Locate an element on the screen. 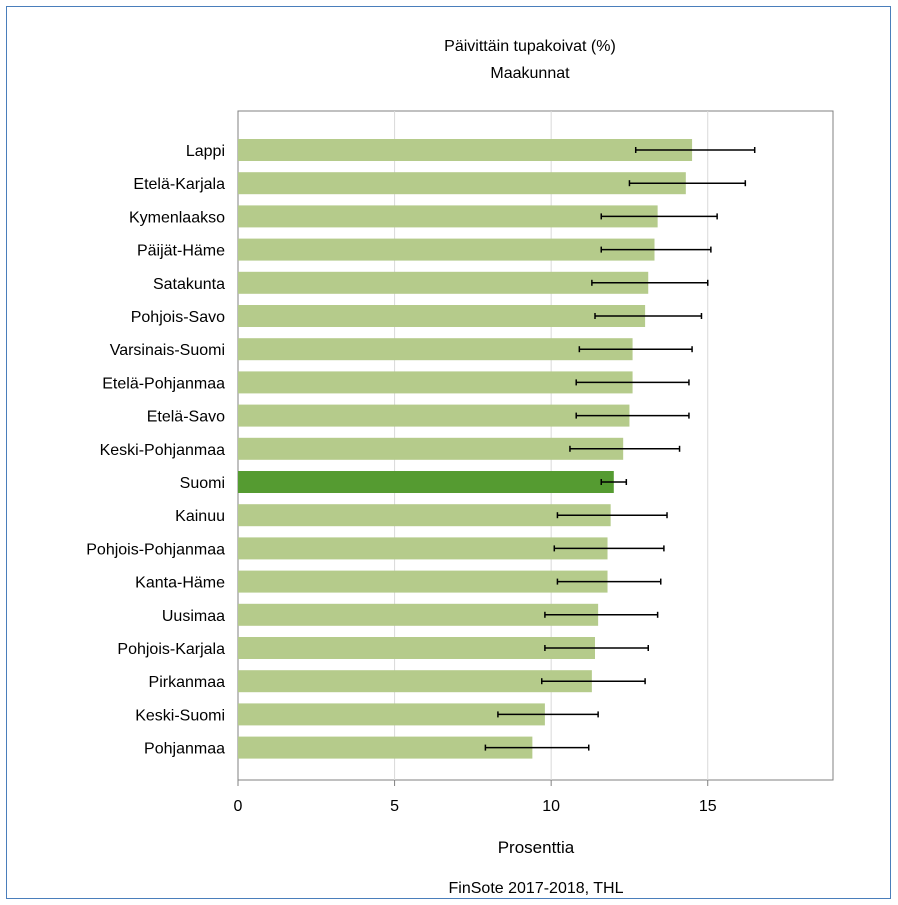 This screenshot has height=905, width=898. x-axis-label: Prosenttia is located at coordinates (536, 847).